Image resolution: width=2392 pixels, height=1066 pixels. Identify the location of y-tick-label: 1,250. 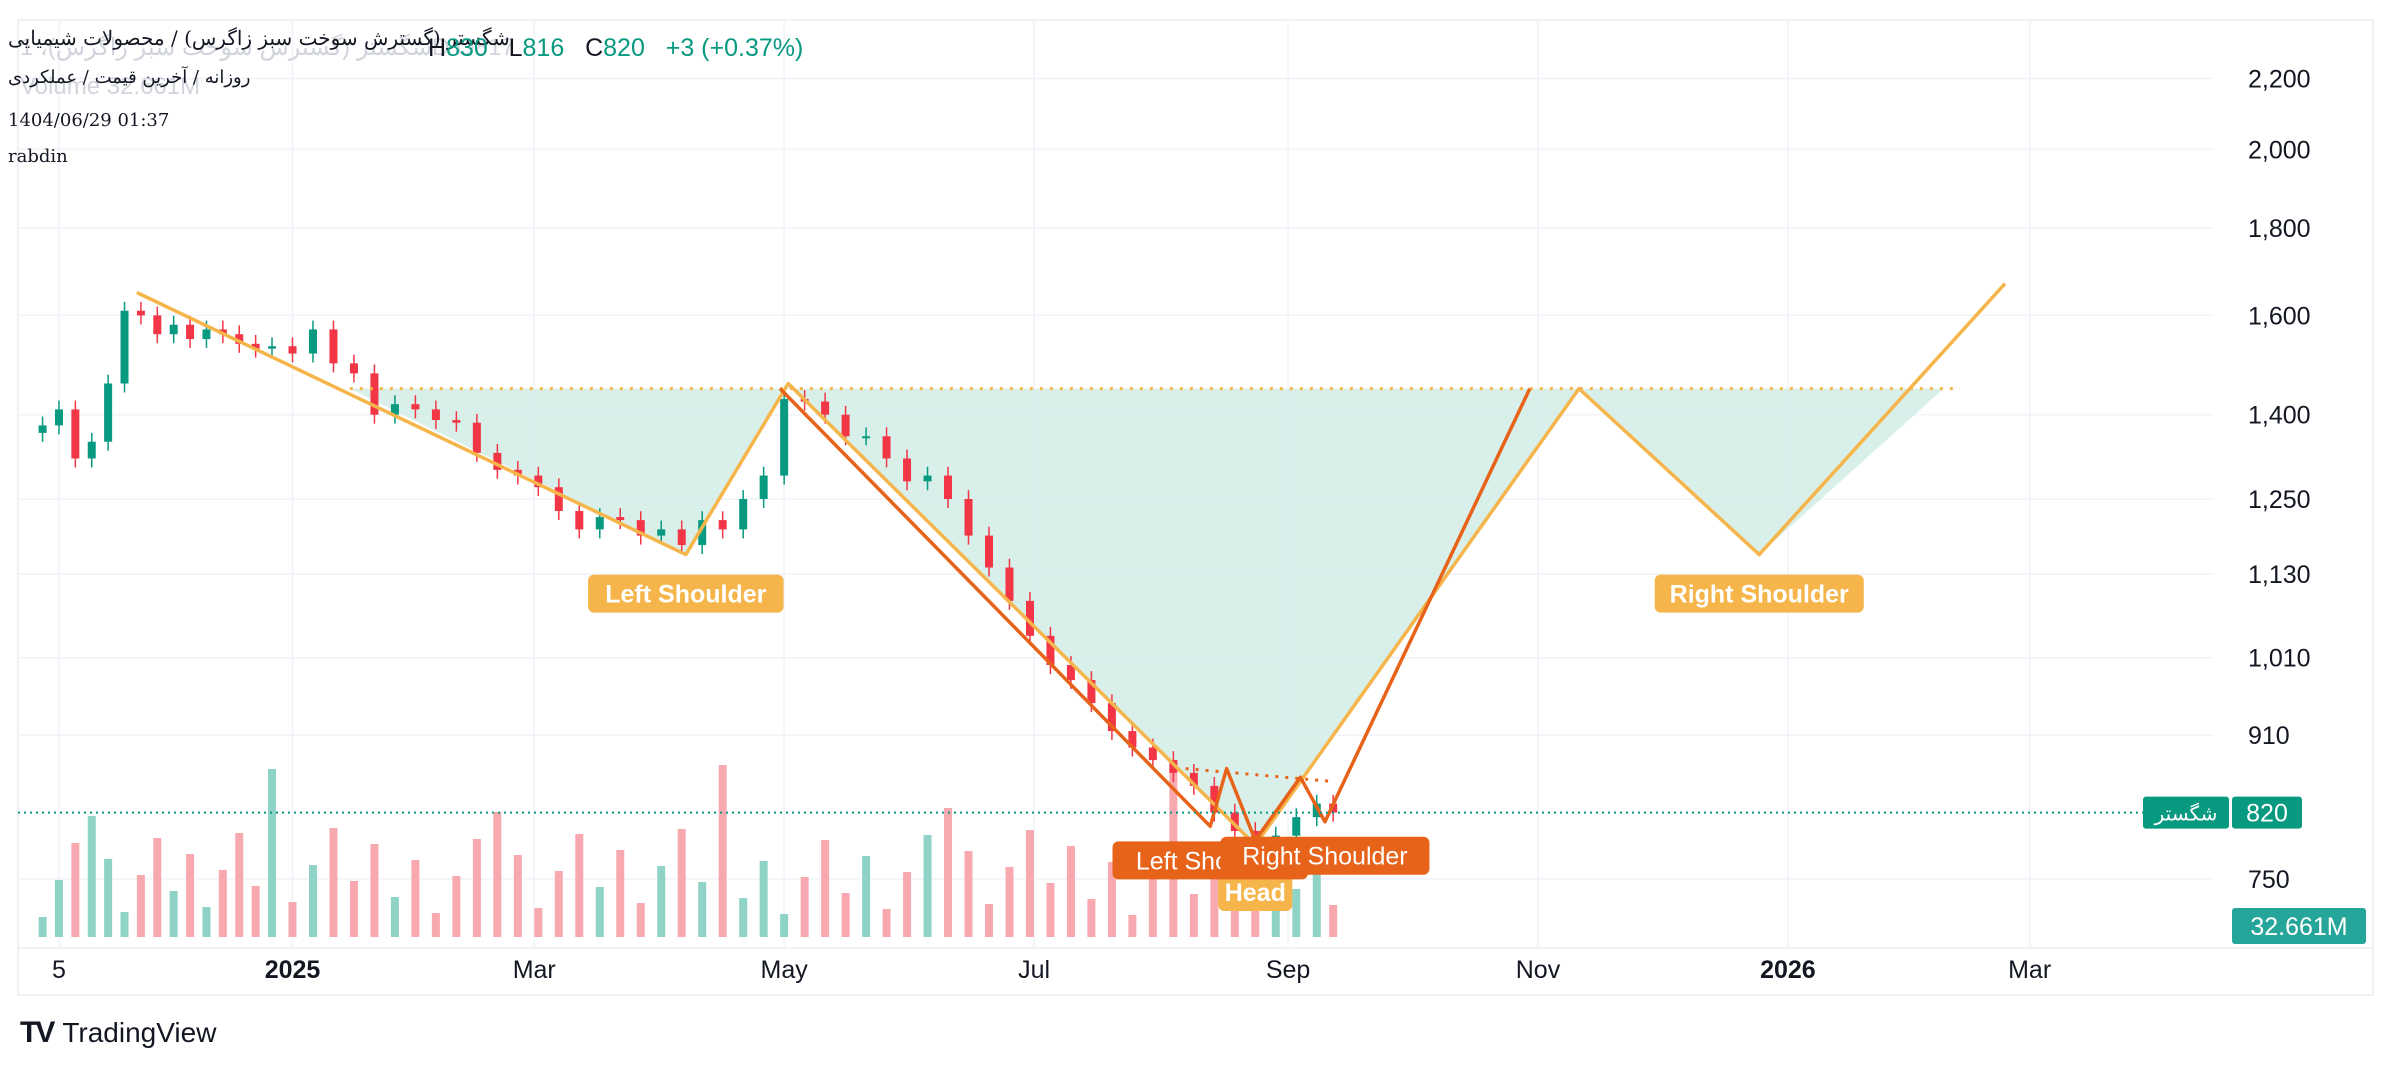
(2279, 500).